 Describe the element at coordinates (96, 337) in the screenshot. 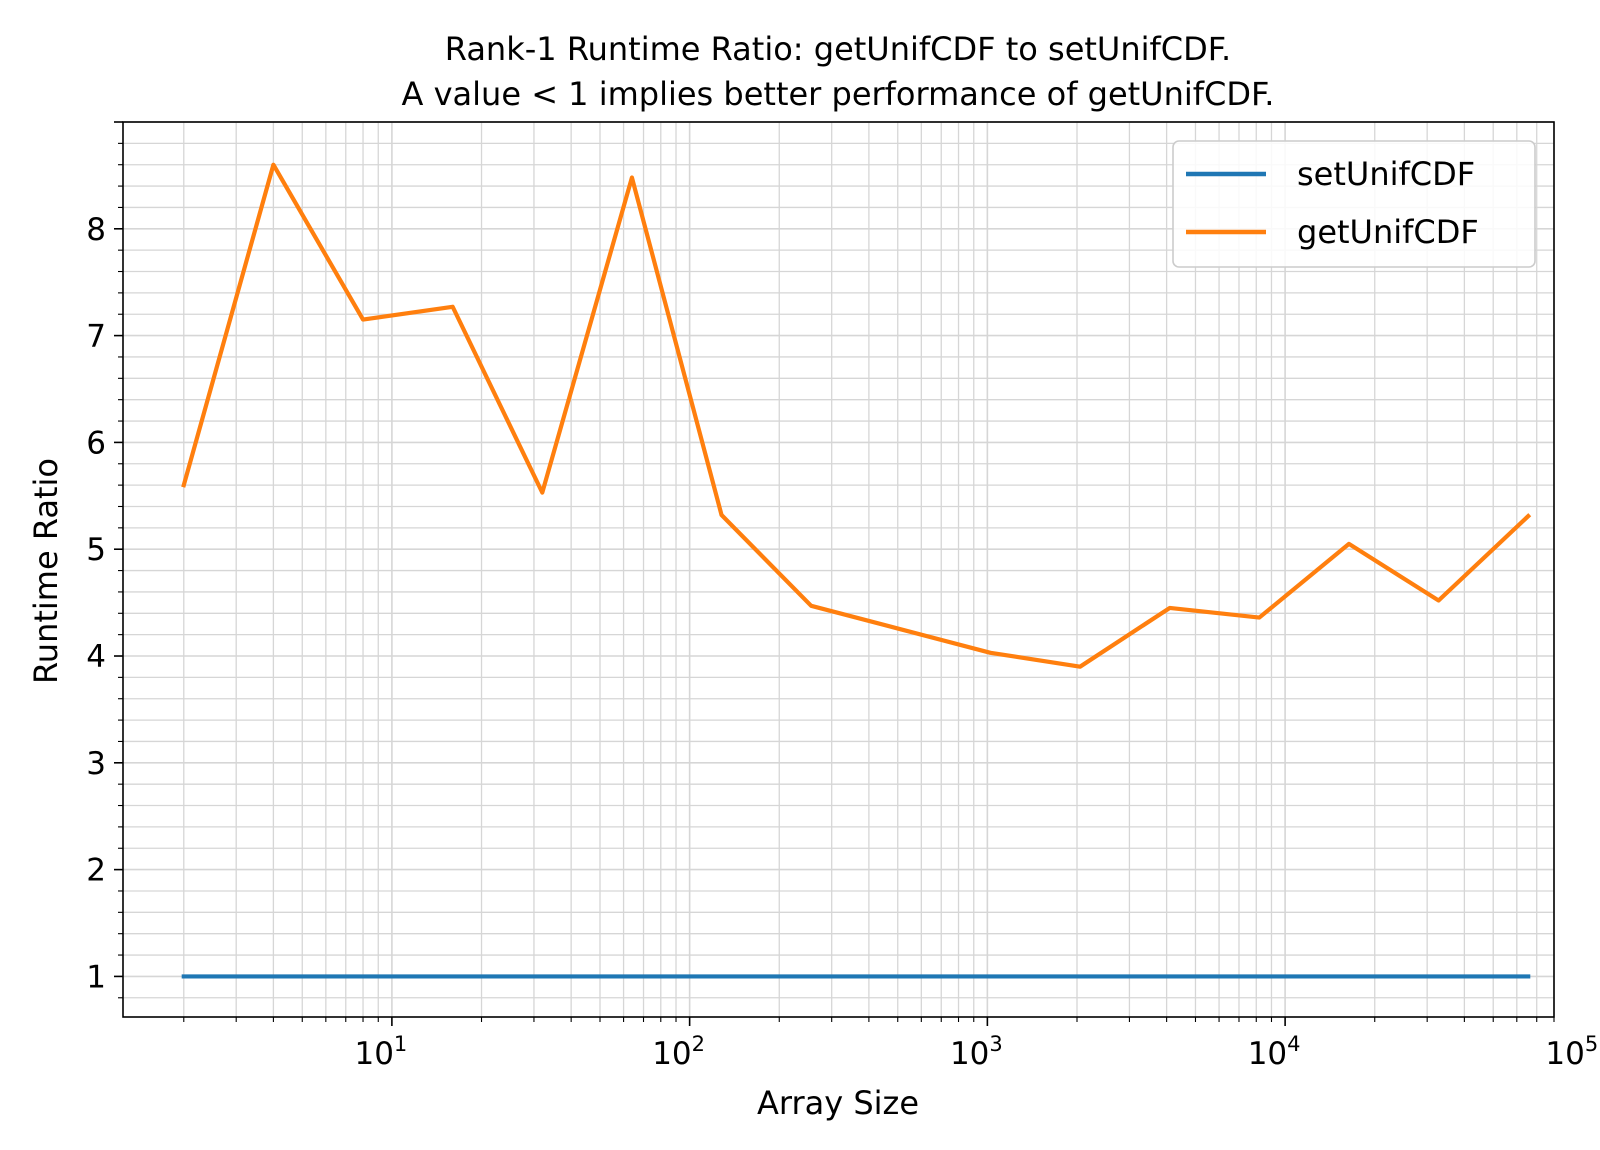

I see `y-tick-label: 7` at that location.